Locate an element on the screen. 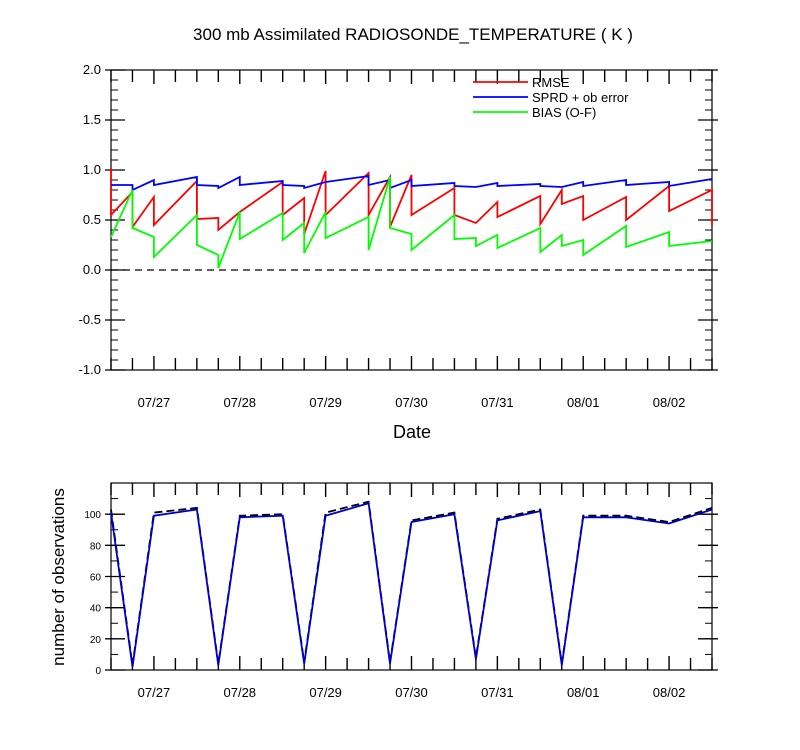 The image size is (800, 750). y-tick-label: 100 is located at coordinates (92, 515).